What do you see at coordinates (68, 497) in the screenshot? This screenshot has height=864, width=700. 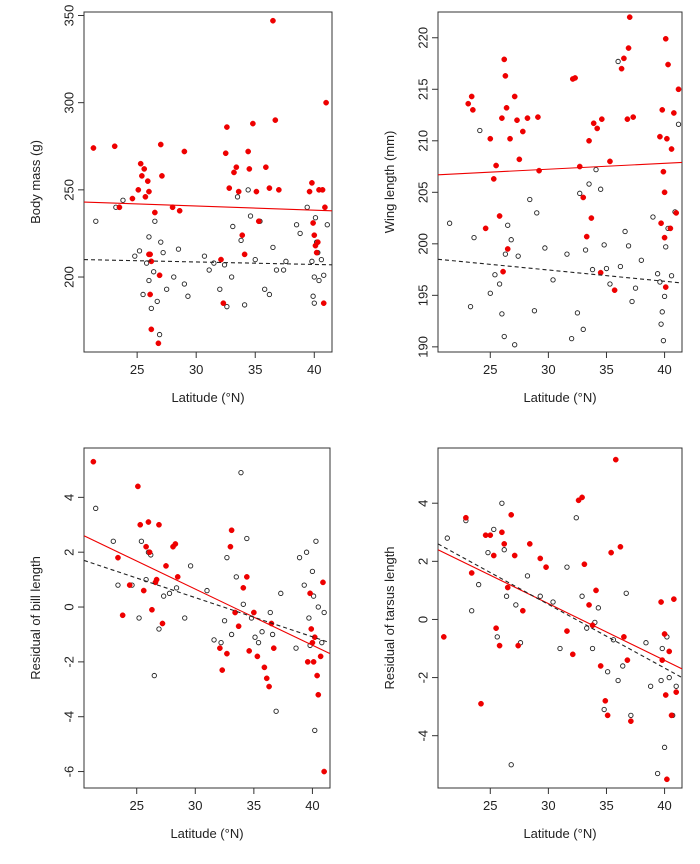 I see `y-tick-label: 4` at bounding box center [68, 497].